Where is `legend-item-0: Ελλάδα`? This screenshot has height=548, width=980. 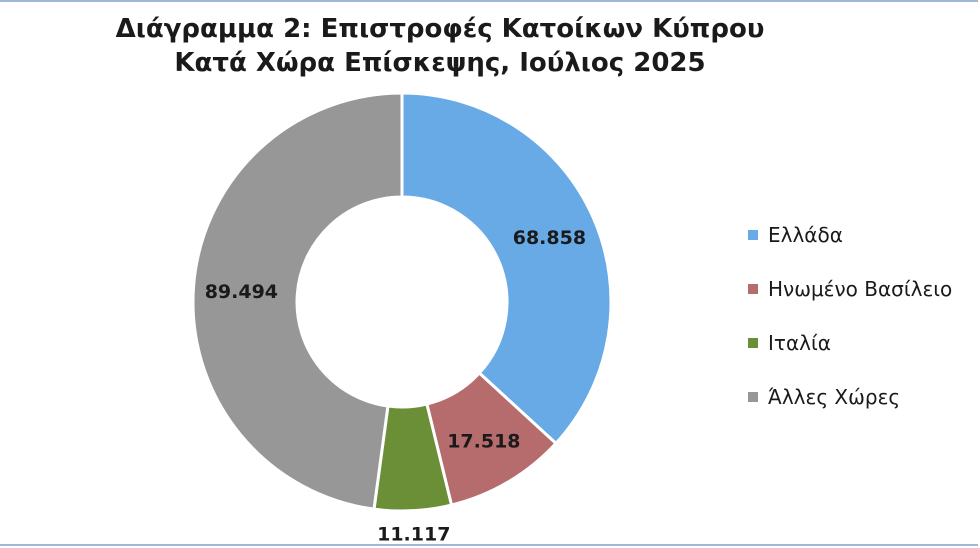 legend-item-0: Ελλάδα is located at coordinates (850, 235).